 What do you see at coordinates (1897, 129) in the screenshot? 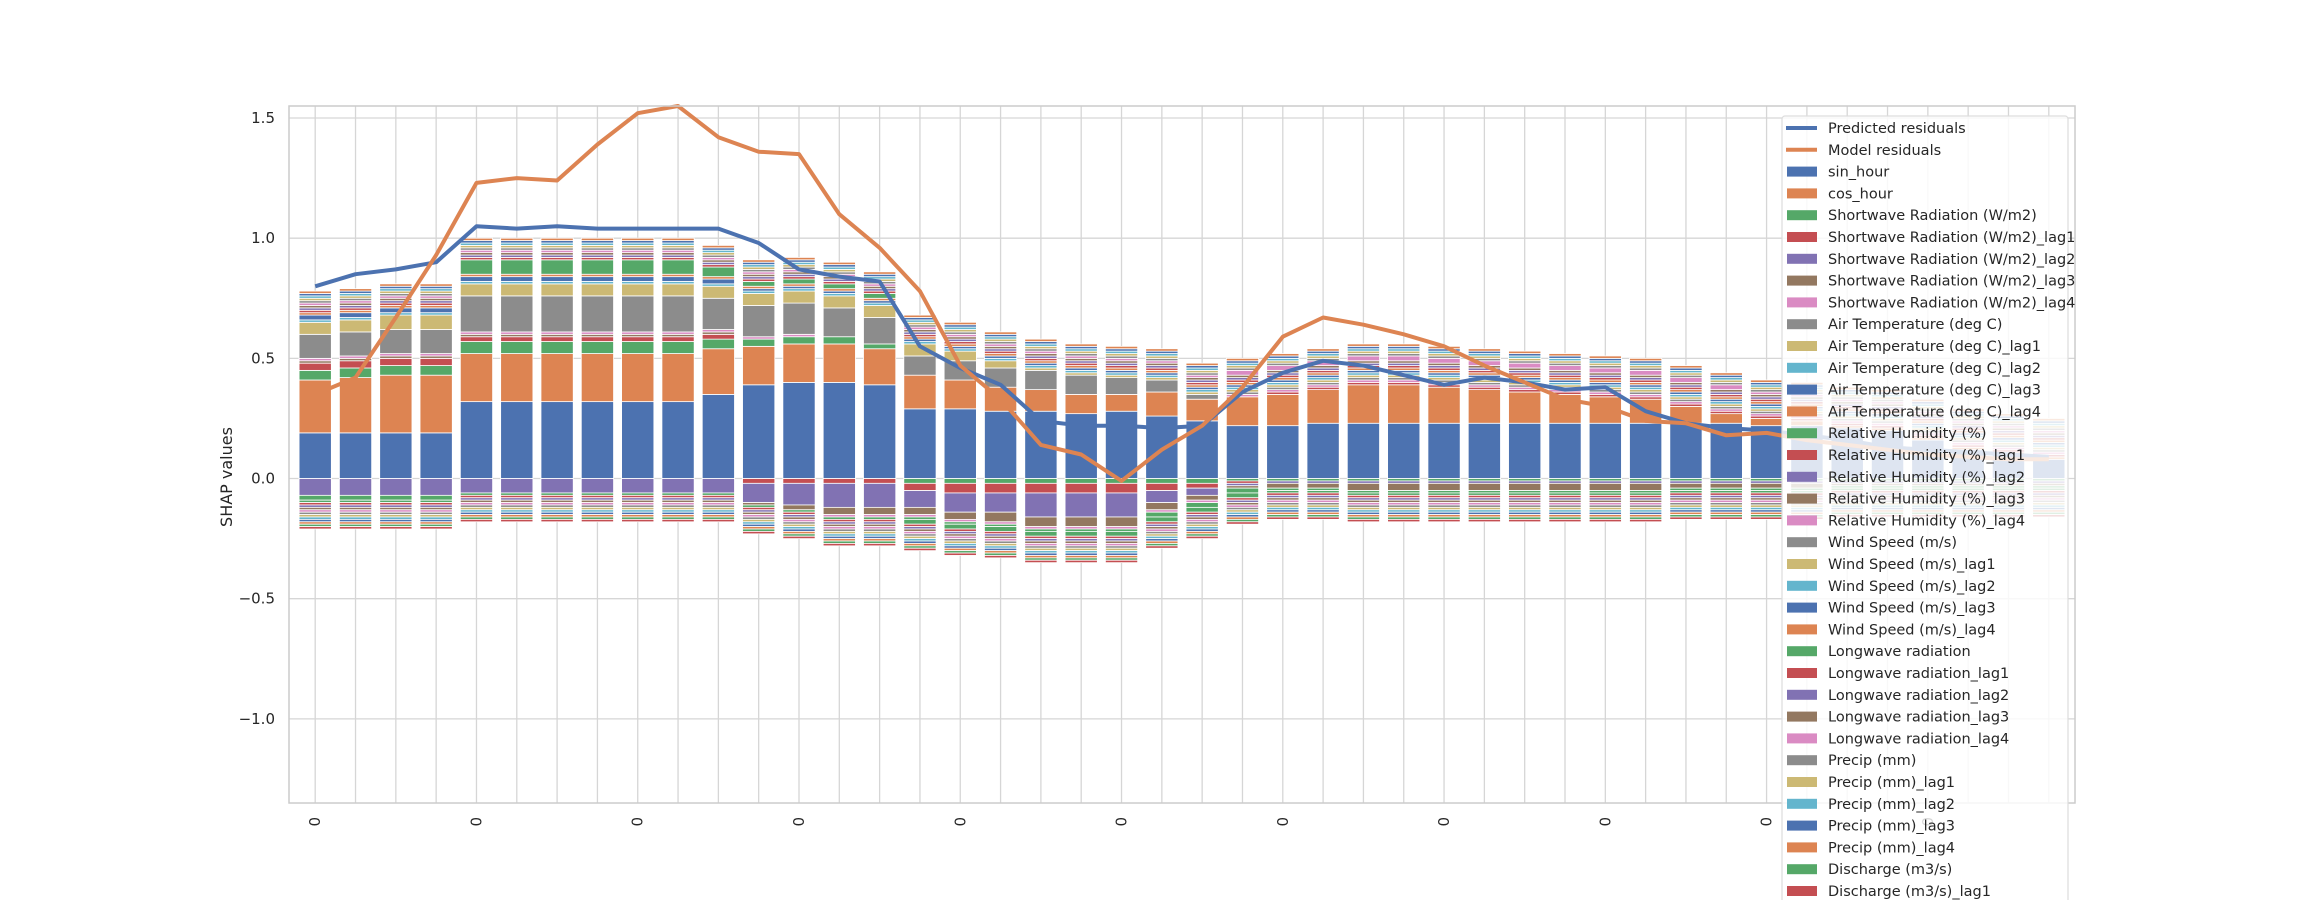
I see `legend-entry-label: Predicted residuals` at bounding box center [1897, 129].